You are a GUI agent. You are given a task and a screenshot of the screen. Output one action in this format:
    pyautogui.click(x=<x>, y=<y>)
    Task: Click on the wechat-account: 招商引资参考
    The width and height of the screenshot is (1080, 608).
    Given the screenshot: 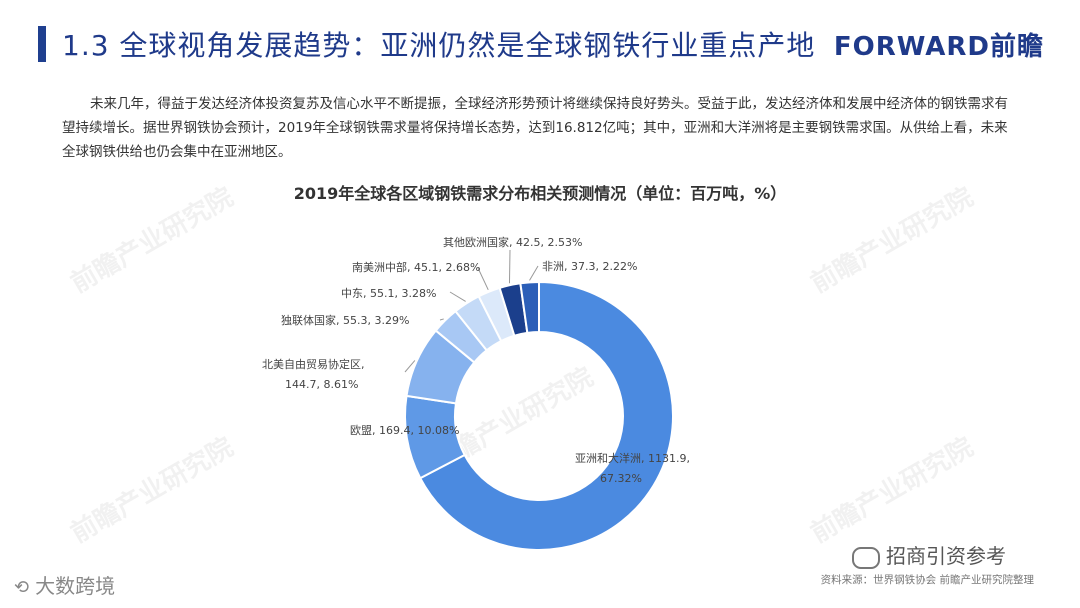 What is the action you would take?
    pyautogui.click(x=929, y=554)
    